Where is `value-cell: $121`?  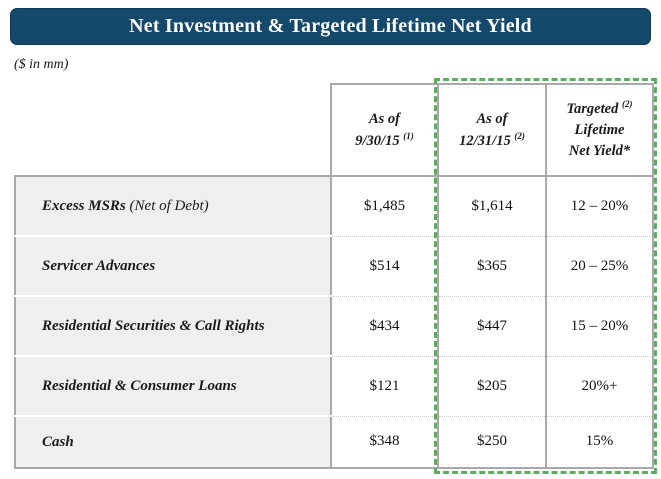
value-cell: $121 is located at coordinates (384, 386).